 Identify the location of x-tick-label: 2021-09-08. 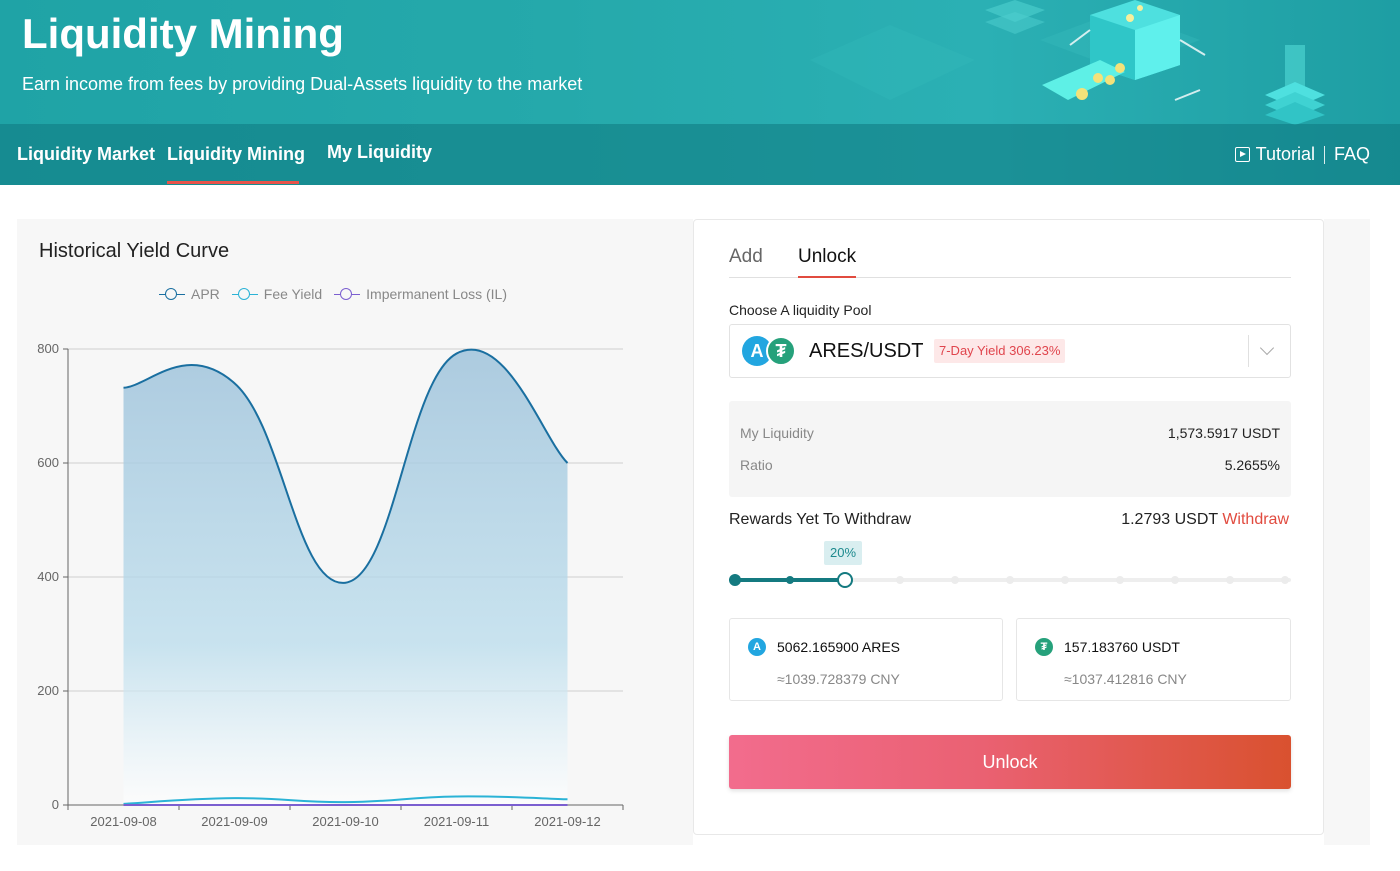
(123, 821).